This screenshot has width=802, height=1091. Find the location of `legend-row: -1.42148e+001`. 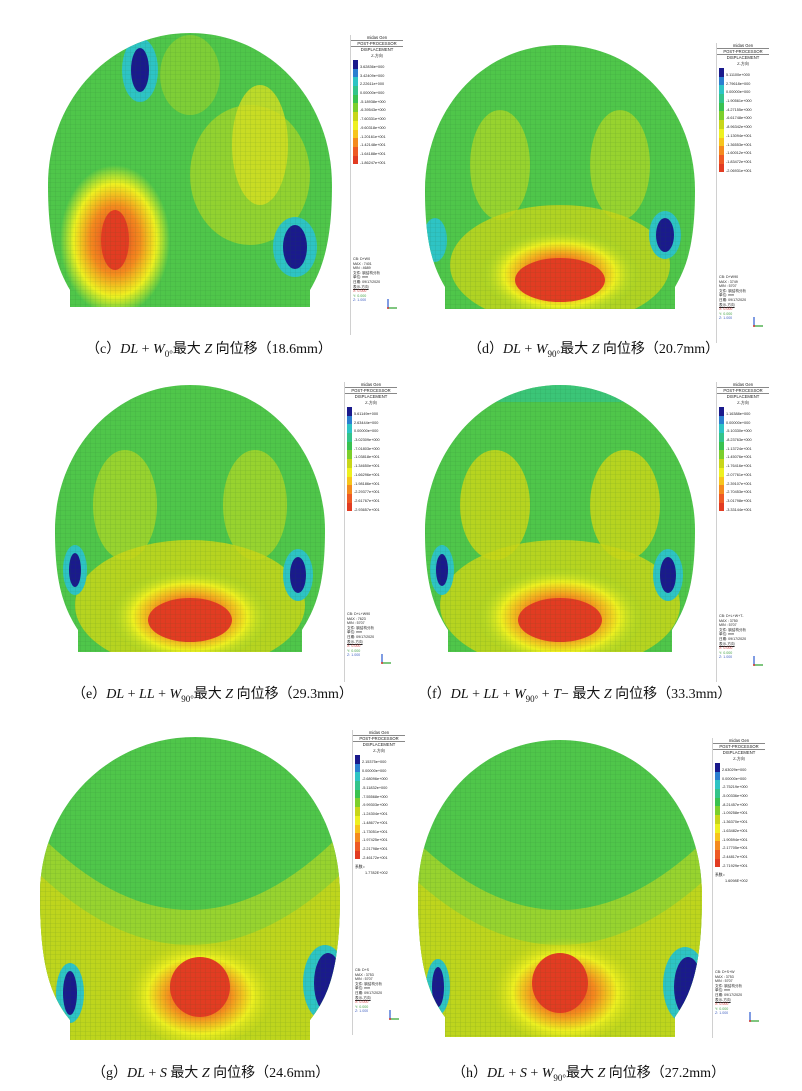

legend-row: -1.42148e+001 is located at coordinates (377, 142).